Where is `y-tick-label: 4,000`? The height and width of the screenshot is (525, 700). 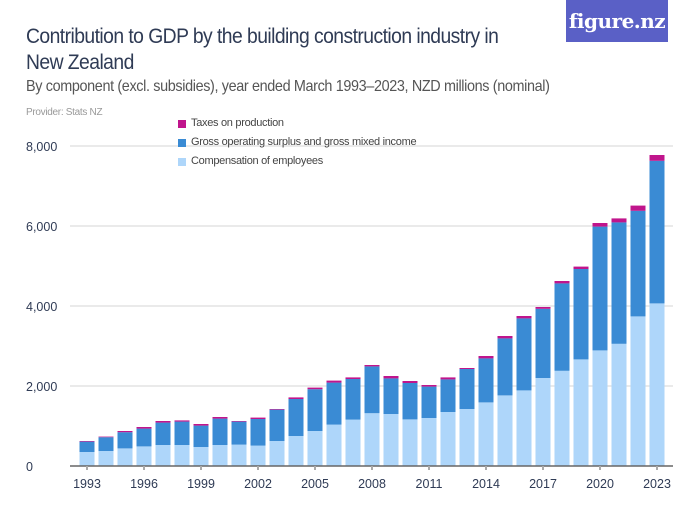
y-tick-label: 4,000 is located at coordinates (41, 307).